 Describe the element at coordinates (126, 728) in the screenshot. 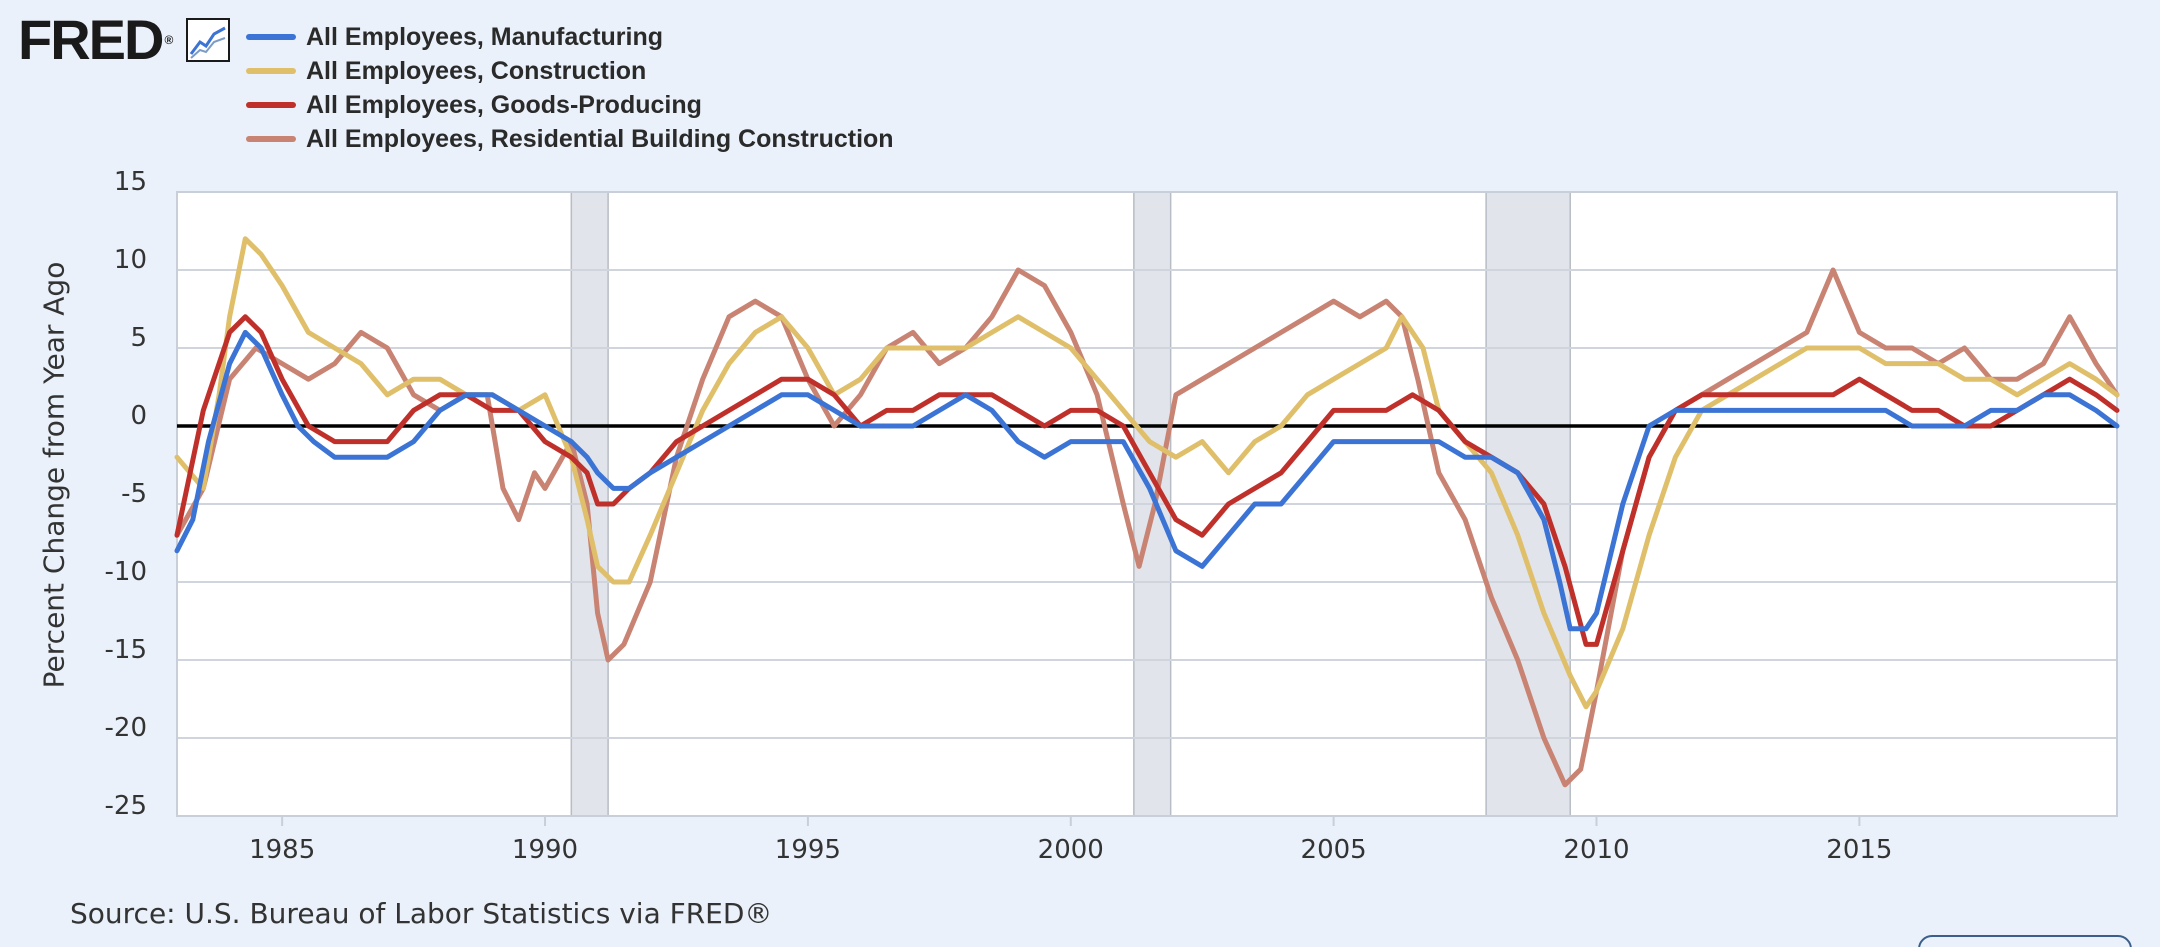

I see `y-tick-label: -20` at that location.